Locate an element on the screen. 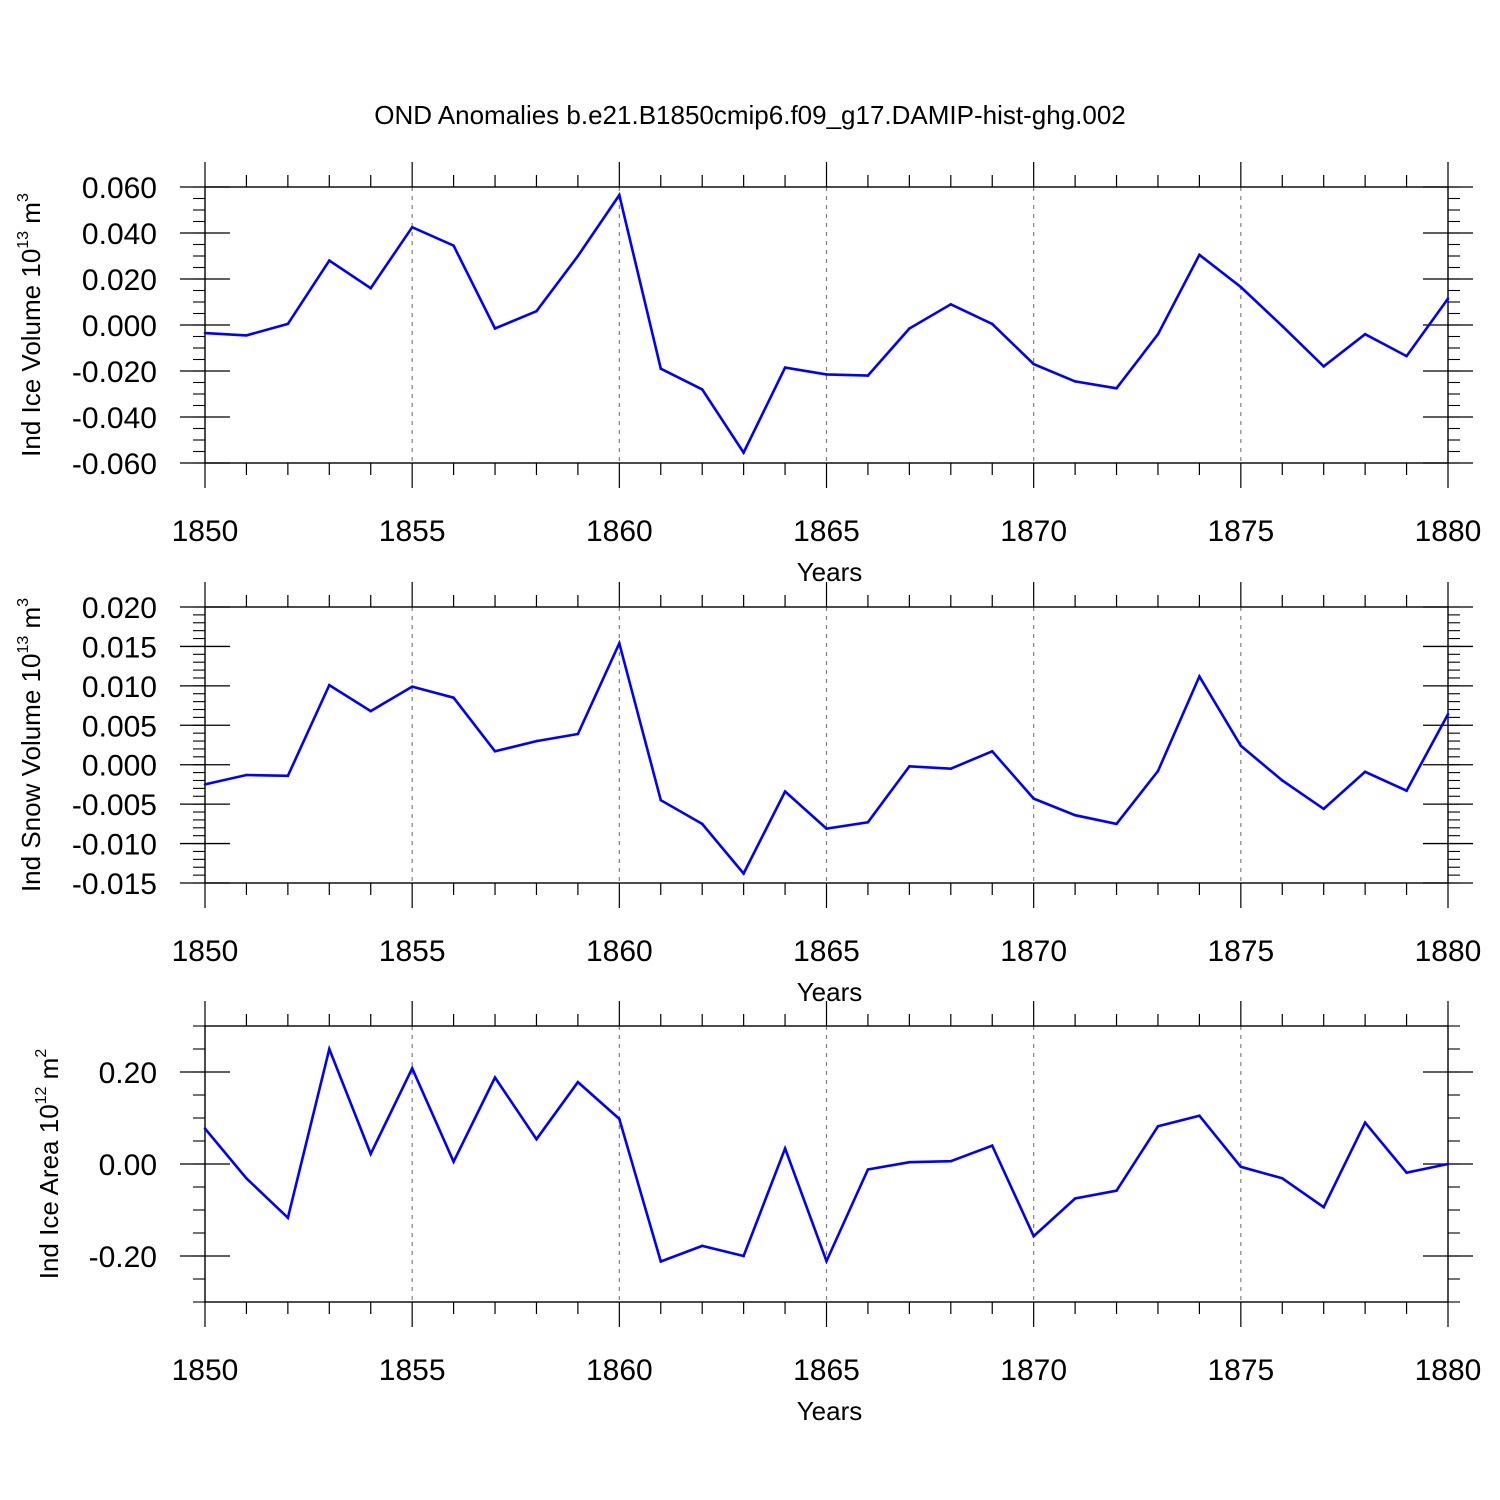 The height and width of the screenshot is (1500, 1500). y-tick-label: 0.060 is located at coordinates (119, 188).